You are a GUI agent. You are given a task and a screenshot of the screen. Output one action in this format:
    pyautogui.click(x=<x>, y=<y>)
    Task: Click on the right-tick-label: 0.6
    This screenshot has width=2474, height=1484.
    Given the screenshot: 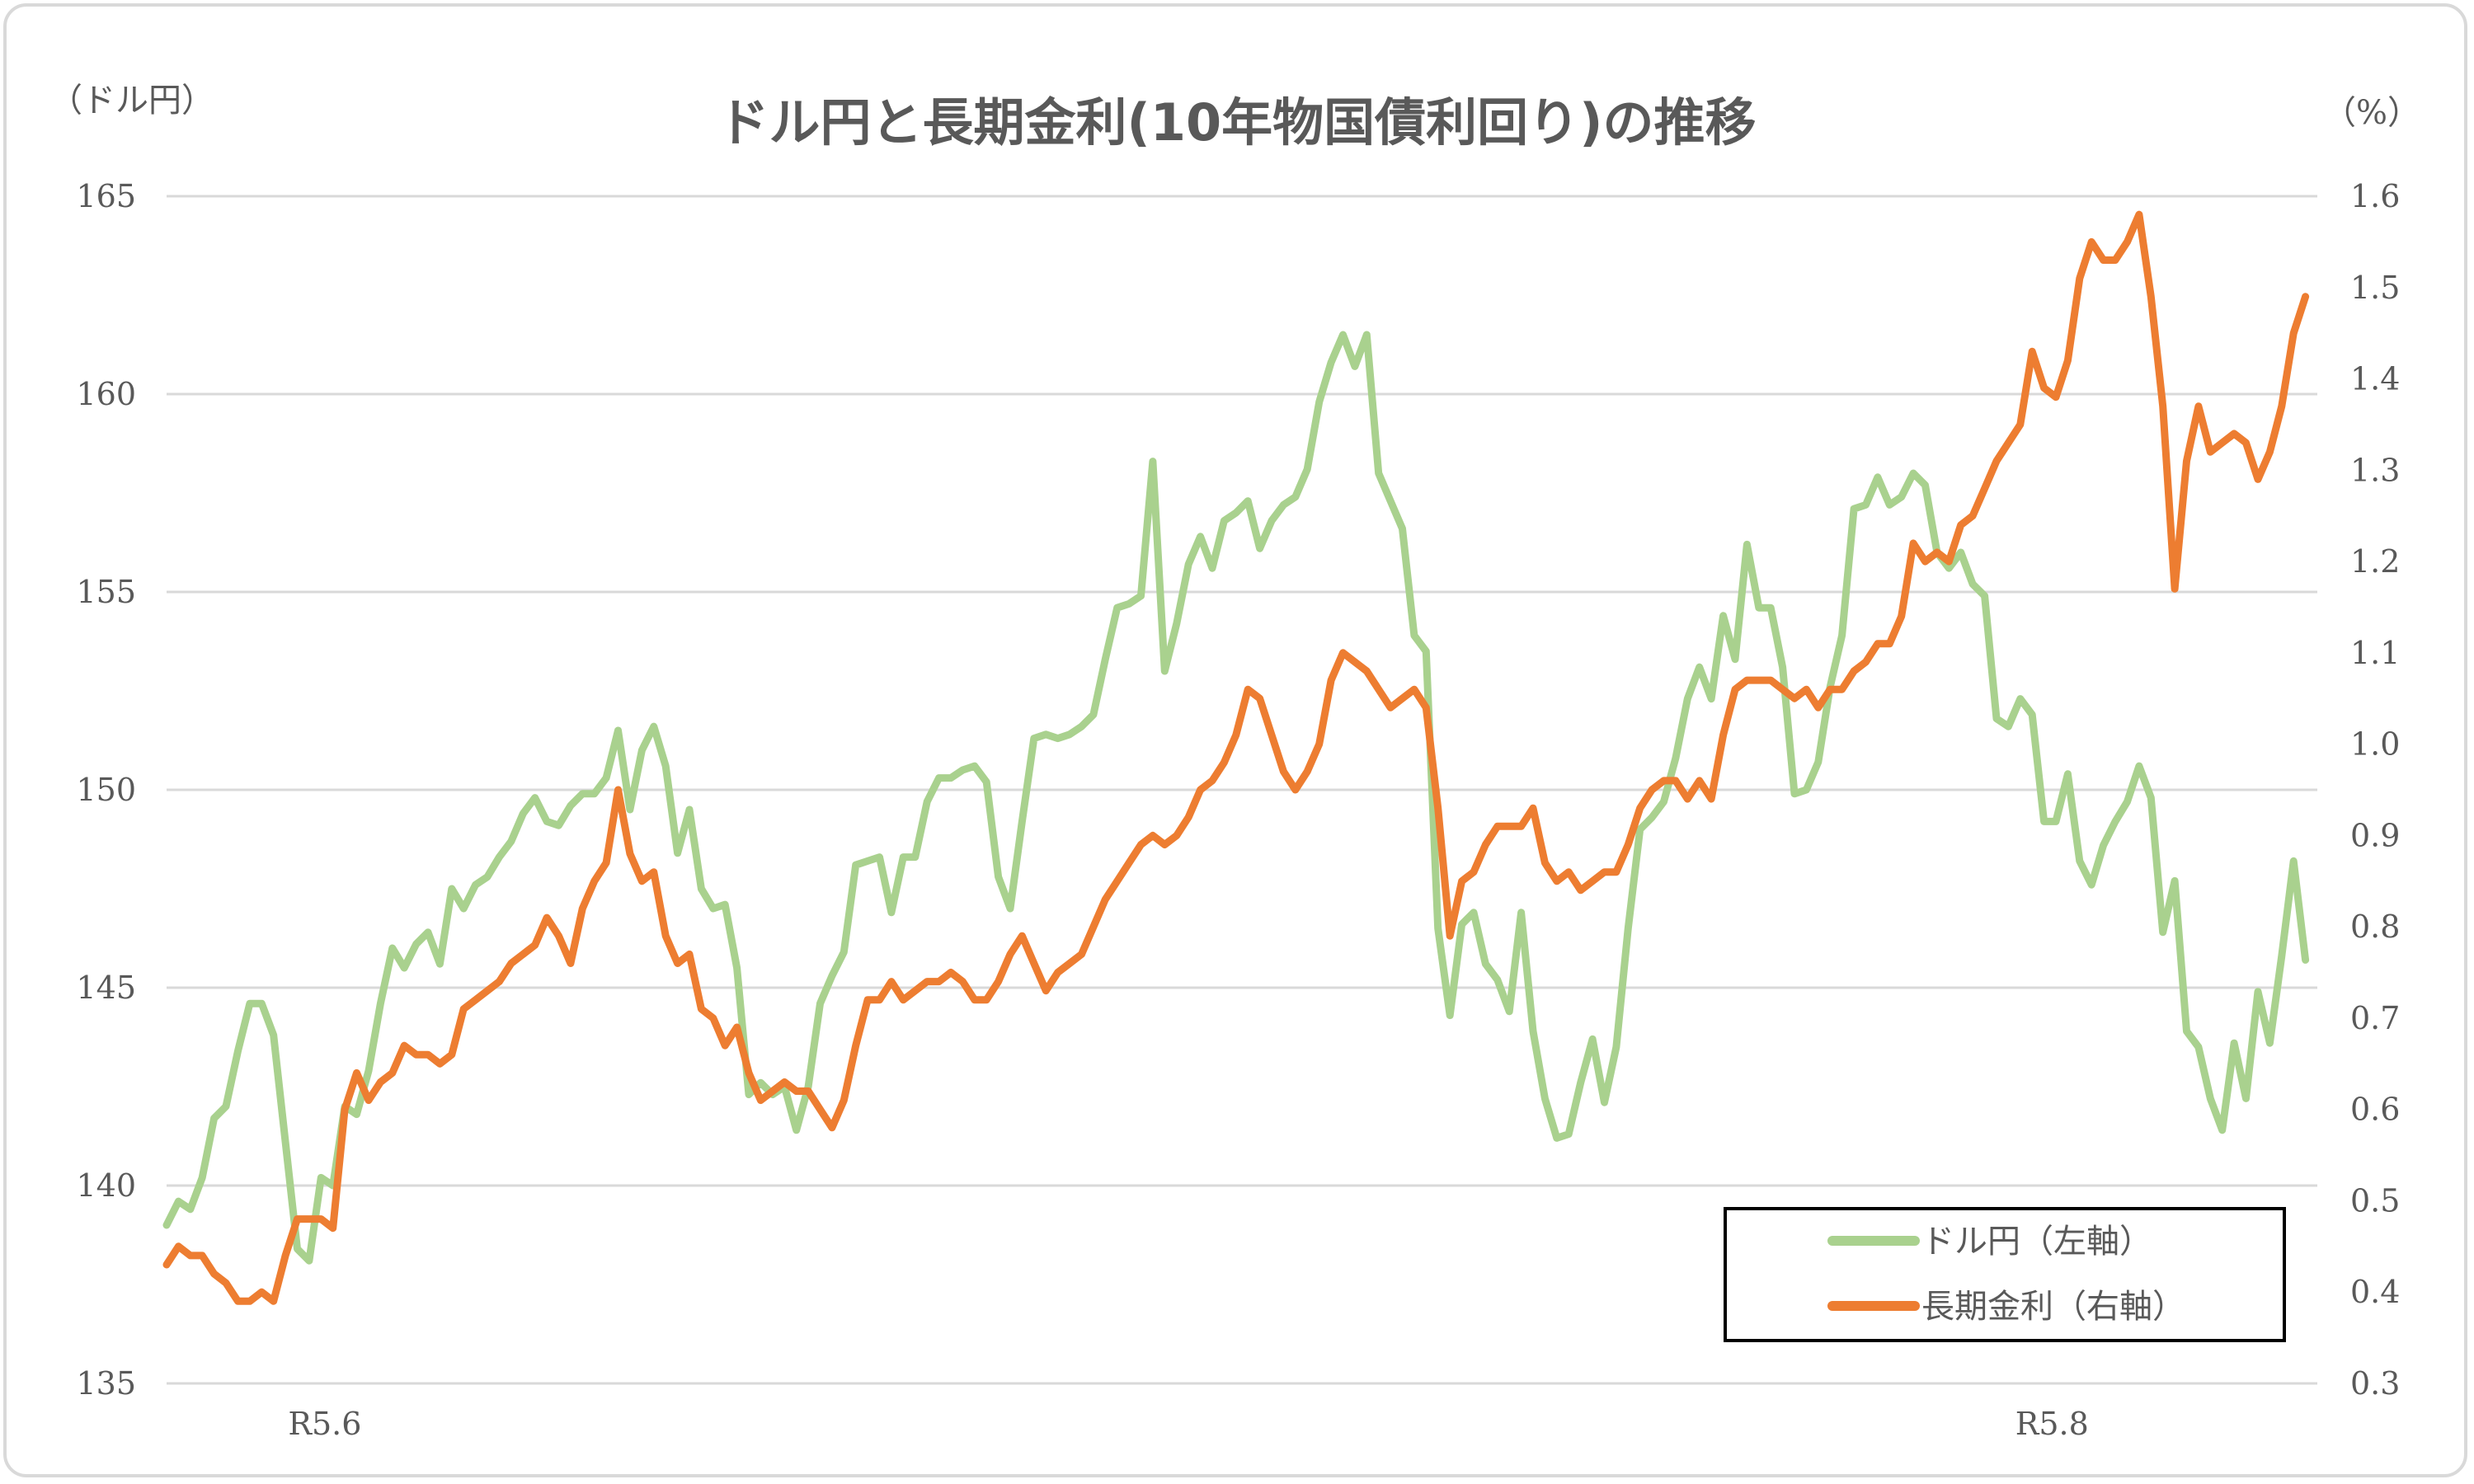 What is the action you would take?
    pyautogui.click(x=2375, y=1110)
    